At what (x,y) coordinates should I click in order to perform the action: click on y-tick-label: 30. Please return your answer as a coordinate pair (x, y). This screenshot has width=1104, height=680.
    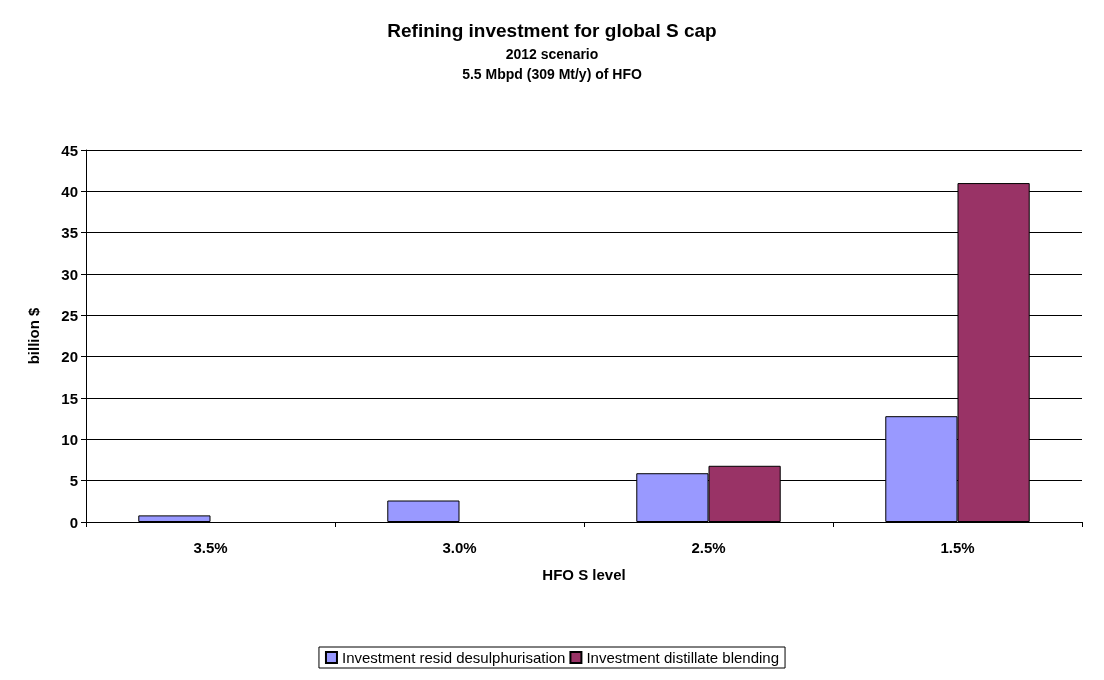
    Looking at the image, I should click on (69, 274).